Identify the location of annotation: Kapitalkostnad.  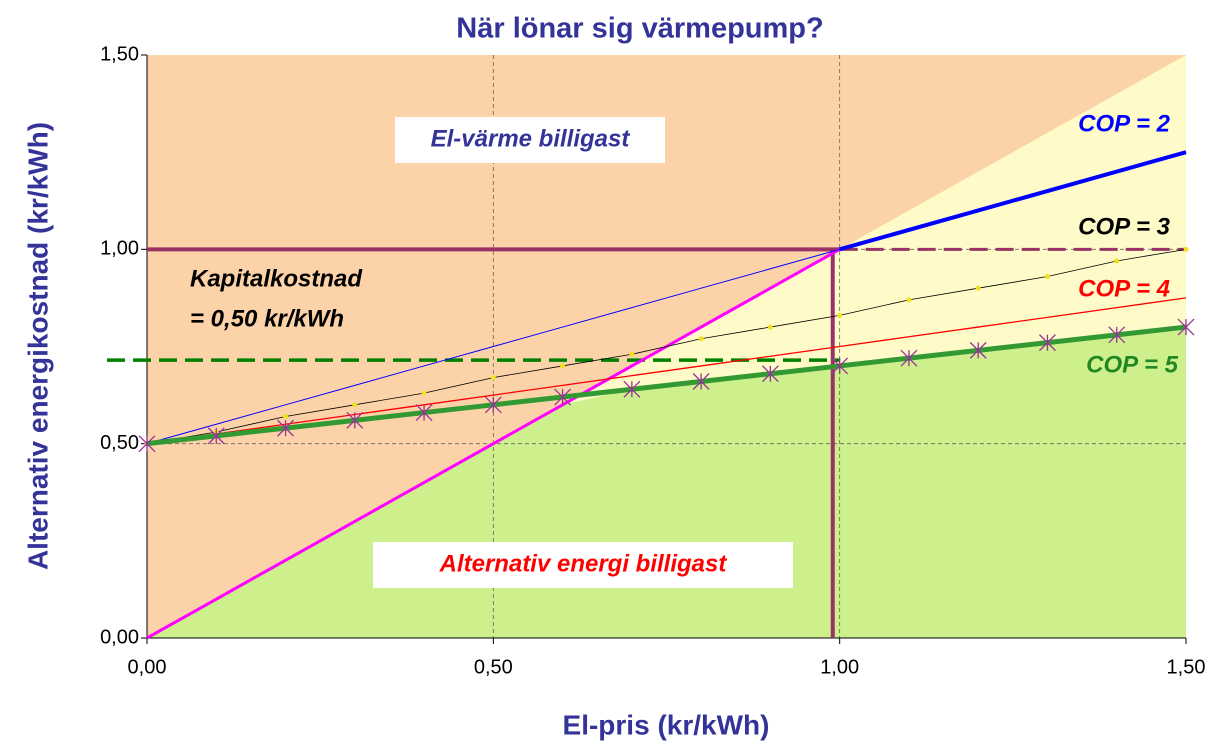
(276, 278).